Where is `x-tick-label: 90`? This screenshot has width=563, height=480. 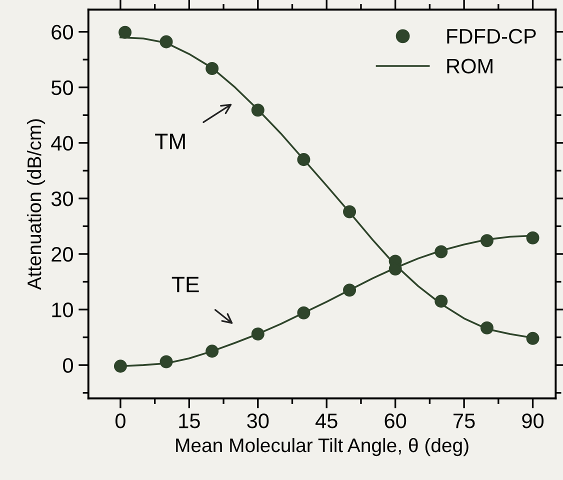 x-tick-label: 90 is located at coordinates (533, 421).